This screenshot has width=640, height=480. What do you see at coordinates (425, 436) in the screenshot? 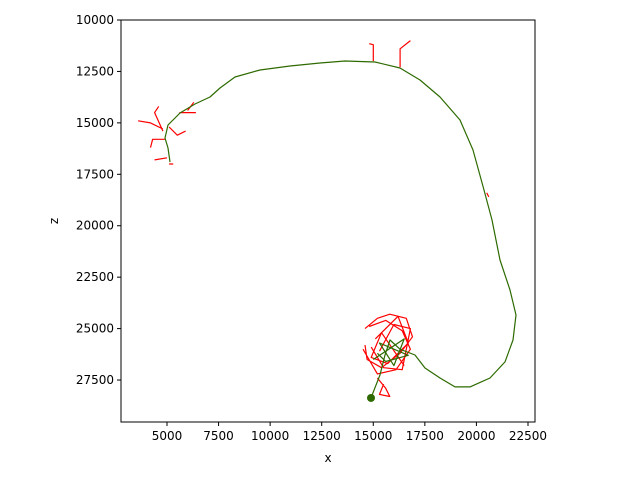
I see `x-tick-label: 17500` at bounding box center [425, 436].